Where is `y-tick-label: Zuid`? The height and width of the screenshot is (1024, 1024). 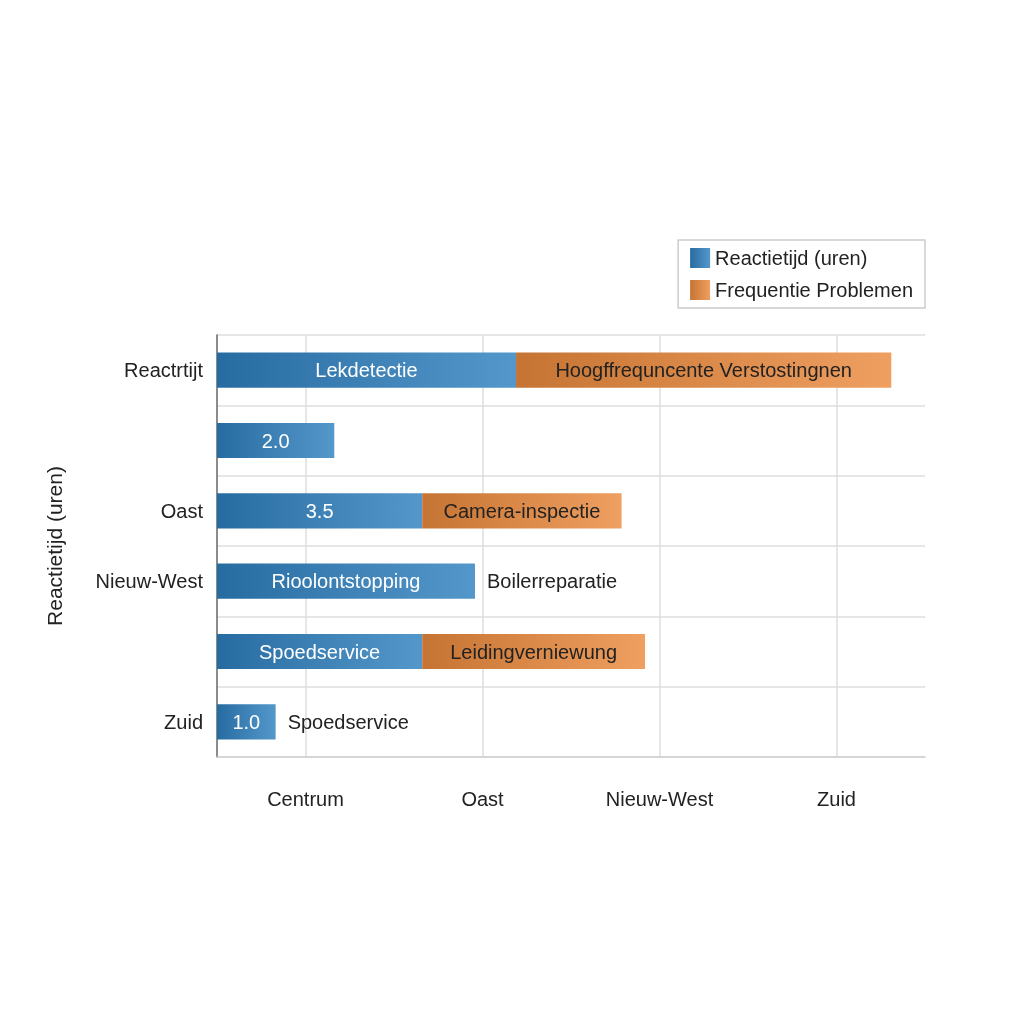
y-tick-label: Zuid is located at coordinates (183, 721).